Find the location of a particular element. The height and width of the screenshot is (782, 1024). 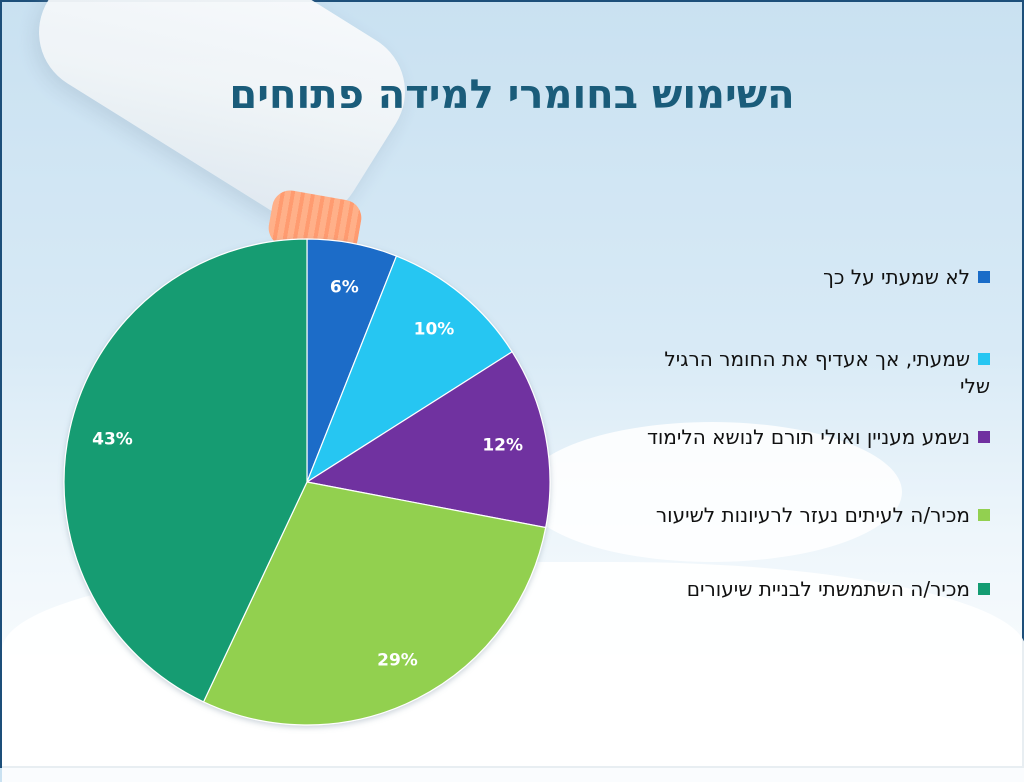

legend-label-3: נשמע מעניין ואולי תורם לנושא הלימוד is located at coordinates (808, 437).